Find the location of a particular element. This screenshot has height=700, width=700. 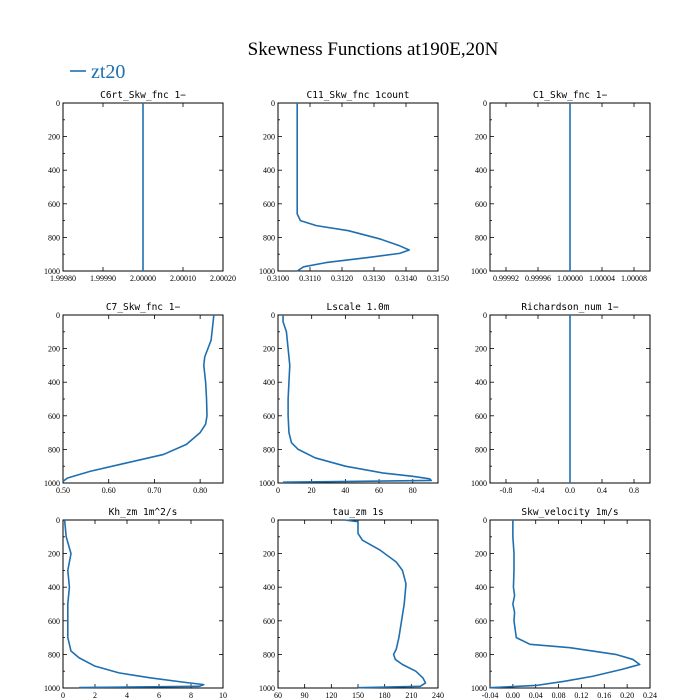

x-tick-label: -0.4 is located at coordinates (538, 490).